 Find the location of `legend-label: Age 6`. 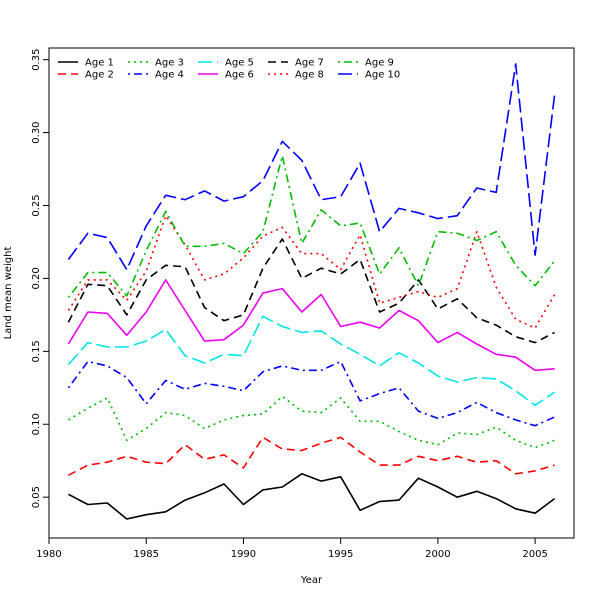

legend-label: Age 6 is located at coordinates (239, 75).